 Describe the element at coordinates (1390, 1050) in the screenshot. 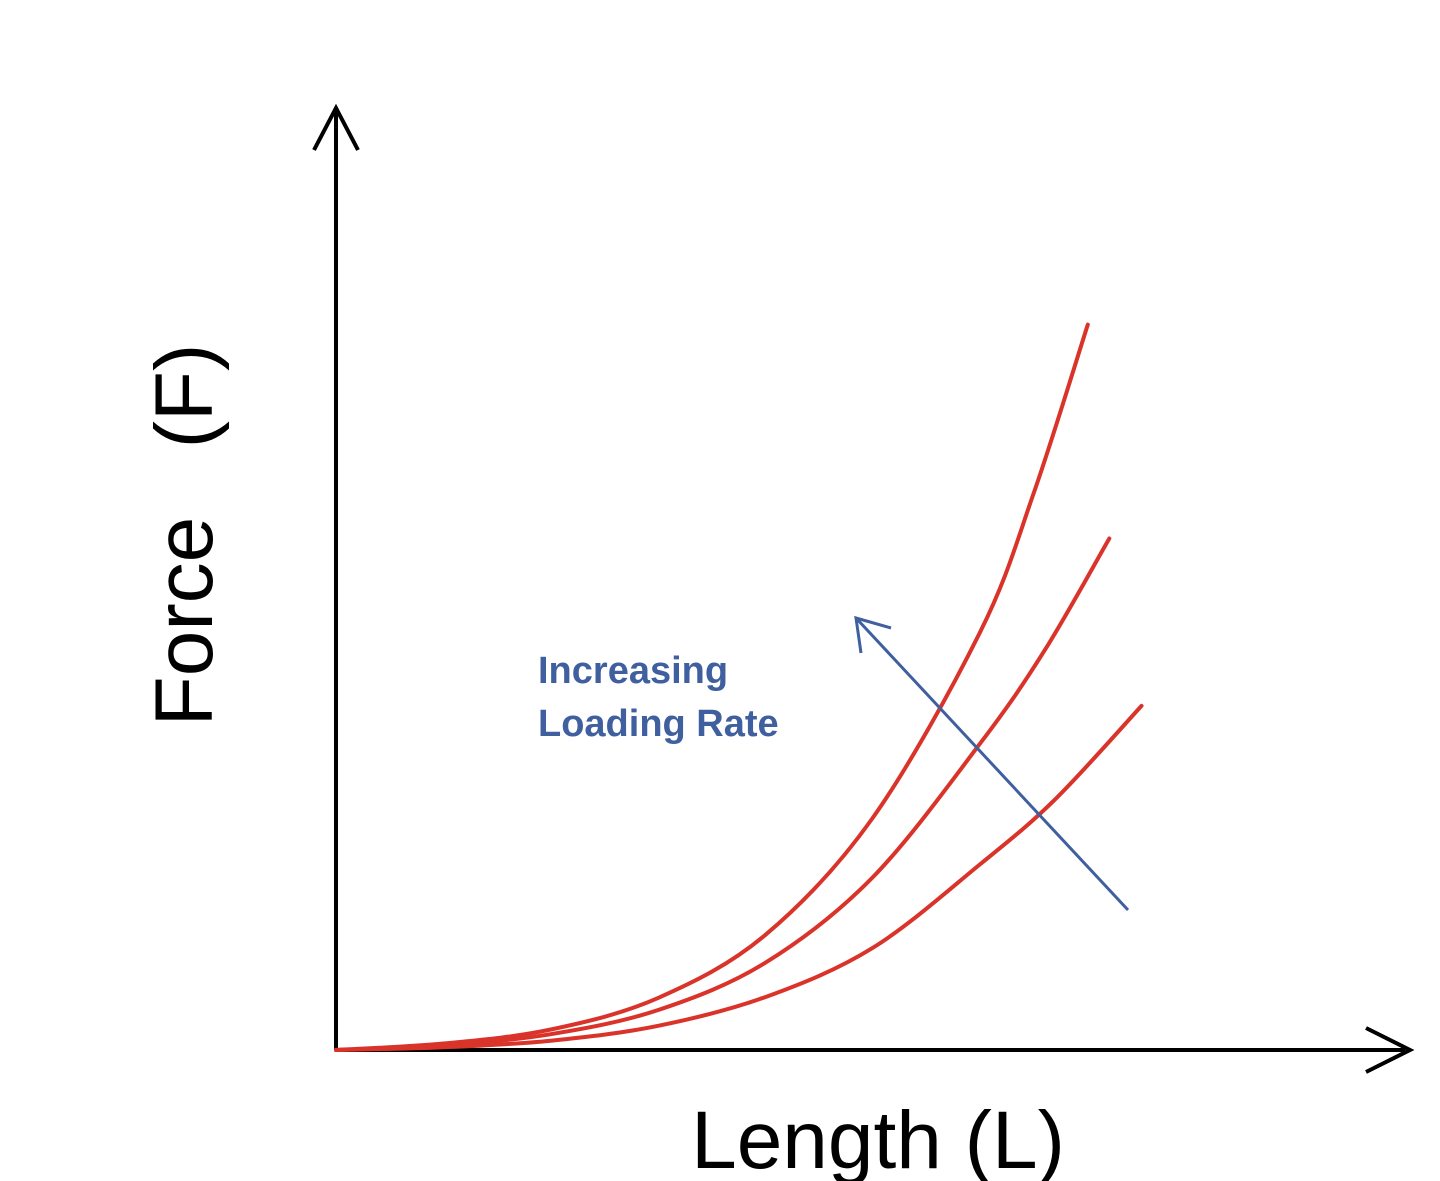

I see `x-axis-arrowhead` at that location.